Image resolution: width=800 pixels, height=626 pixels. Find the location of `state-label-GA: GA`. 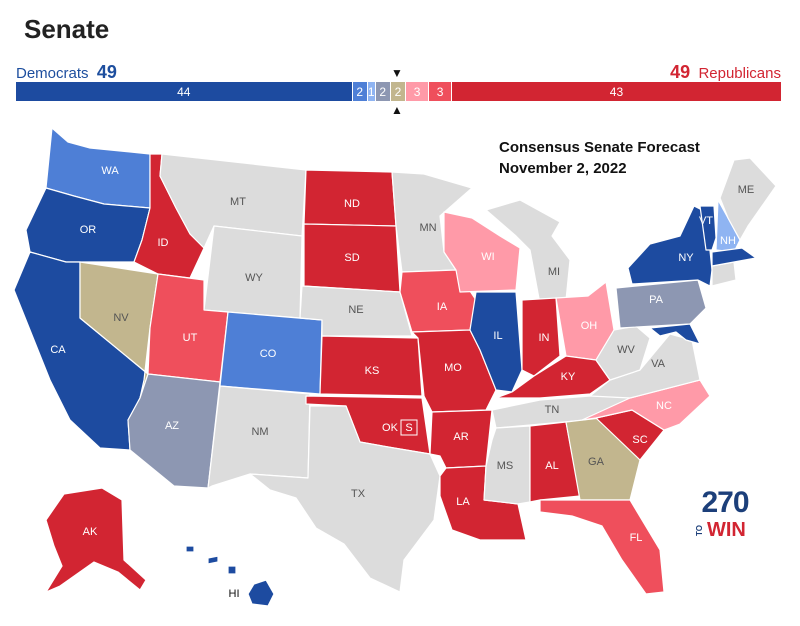

state-label-GA: GA is located at coordinates (596, 462).